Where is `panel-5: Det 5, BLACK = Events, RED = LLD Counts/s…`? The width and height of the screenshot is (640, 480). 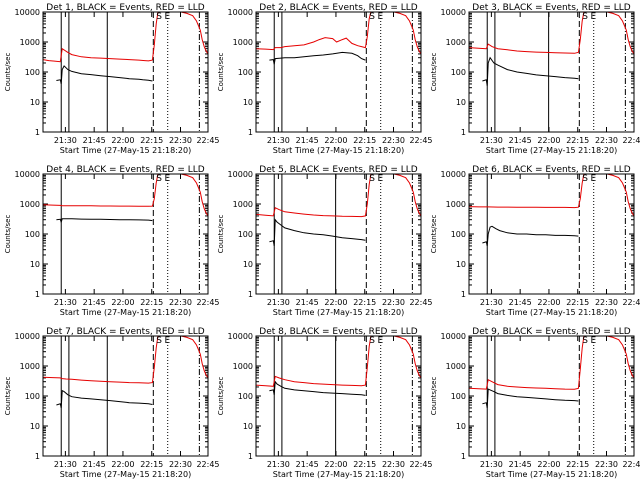 panel-5: Det 5, BLACK = Events, RED = LLD Counts/s… is located at coordinates (325, 241).